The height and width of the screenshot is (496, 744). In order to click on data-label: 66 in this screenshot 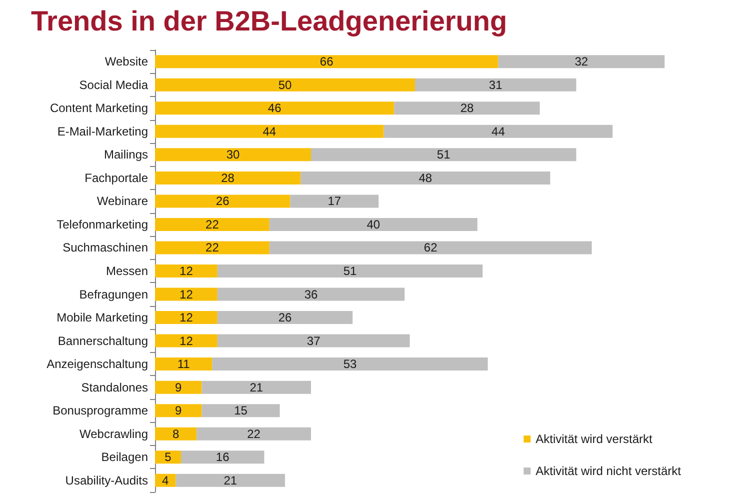, I will do `click(327, 61)`.